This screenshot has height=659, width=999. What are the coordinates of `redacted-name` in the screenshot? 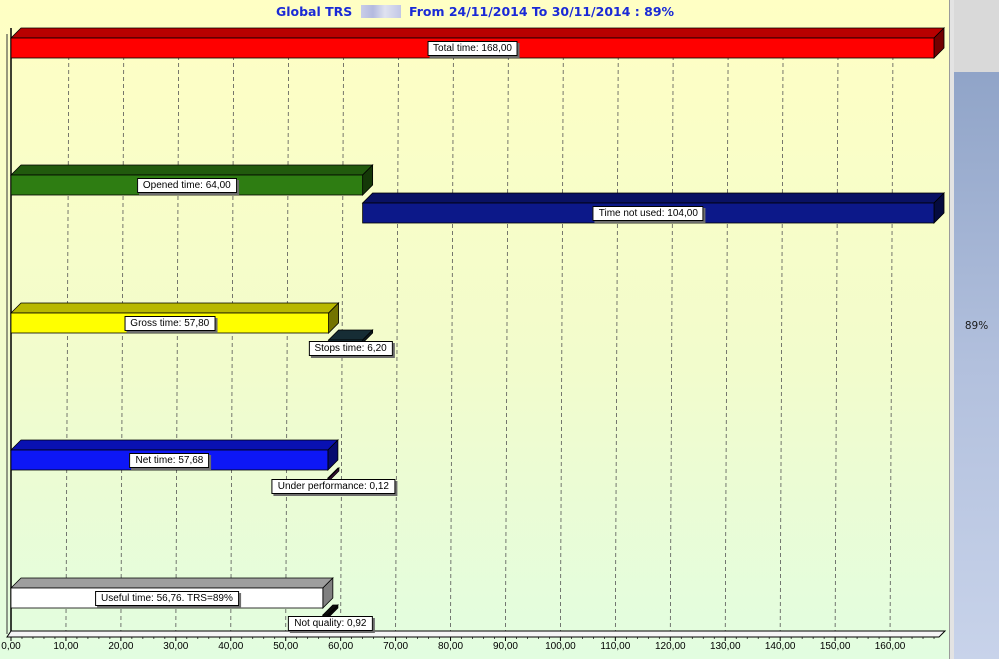 It's located at (380, 11).